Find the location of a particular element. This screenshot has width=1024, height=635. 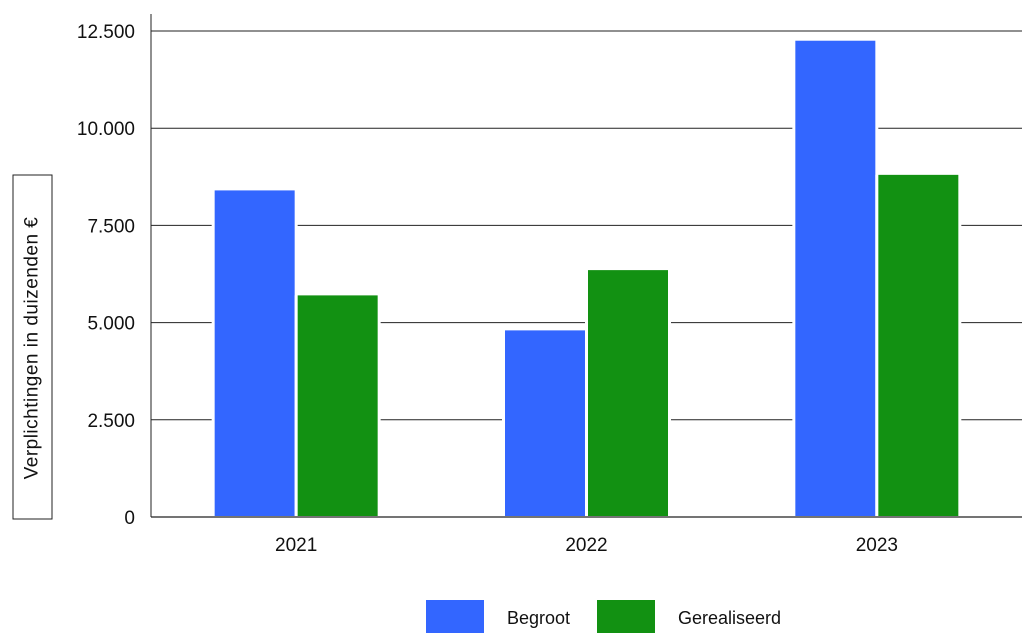

legend-swatch-begroot is located at coordinates (455, 616).